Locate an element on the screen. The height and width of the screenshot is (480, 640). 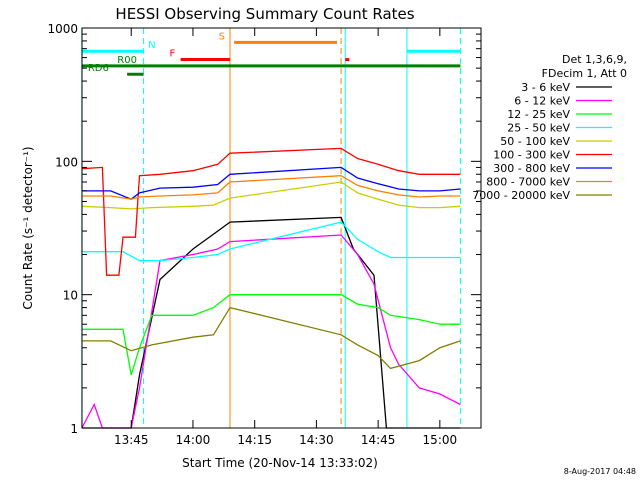
chart-title: HESSI Observing Summary Count Rates is located at coordinates (264, 14).